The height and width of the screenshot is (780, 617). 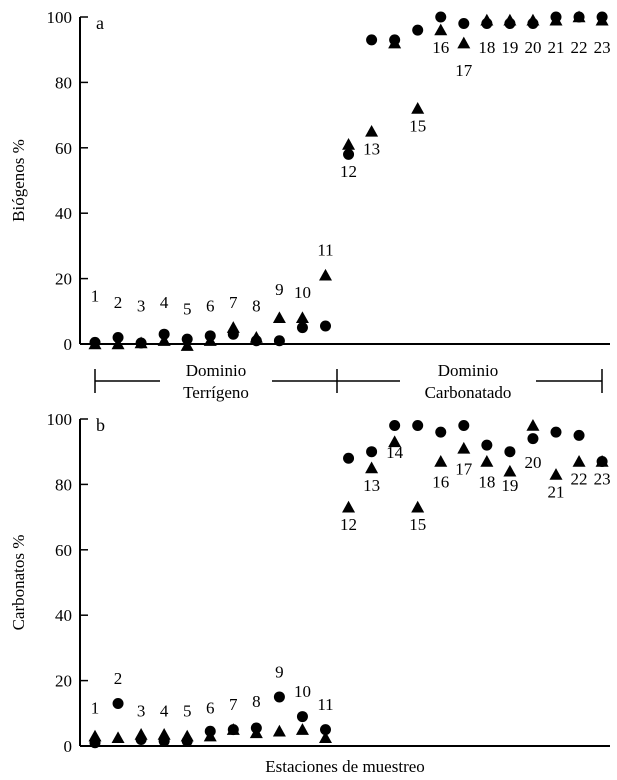 I want to click on y-tick-label: 80, so click(x=63, y=82).